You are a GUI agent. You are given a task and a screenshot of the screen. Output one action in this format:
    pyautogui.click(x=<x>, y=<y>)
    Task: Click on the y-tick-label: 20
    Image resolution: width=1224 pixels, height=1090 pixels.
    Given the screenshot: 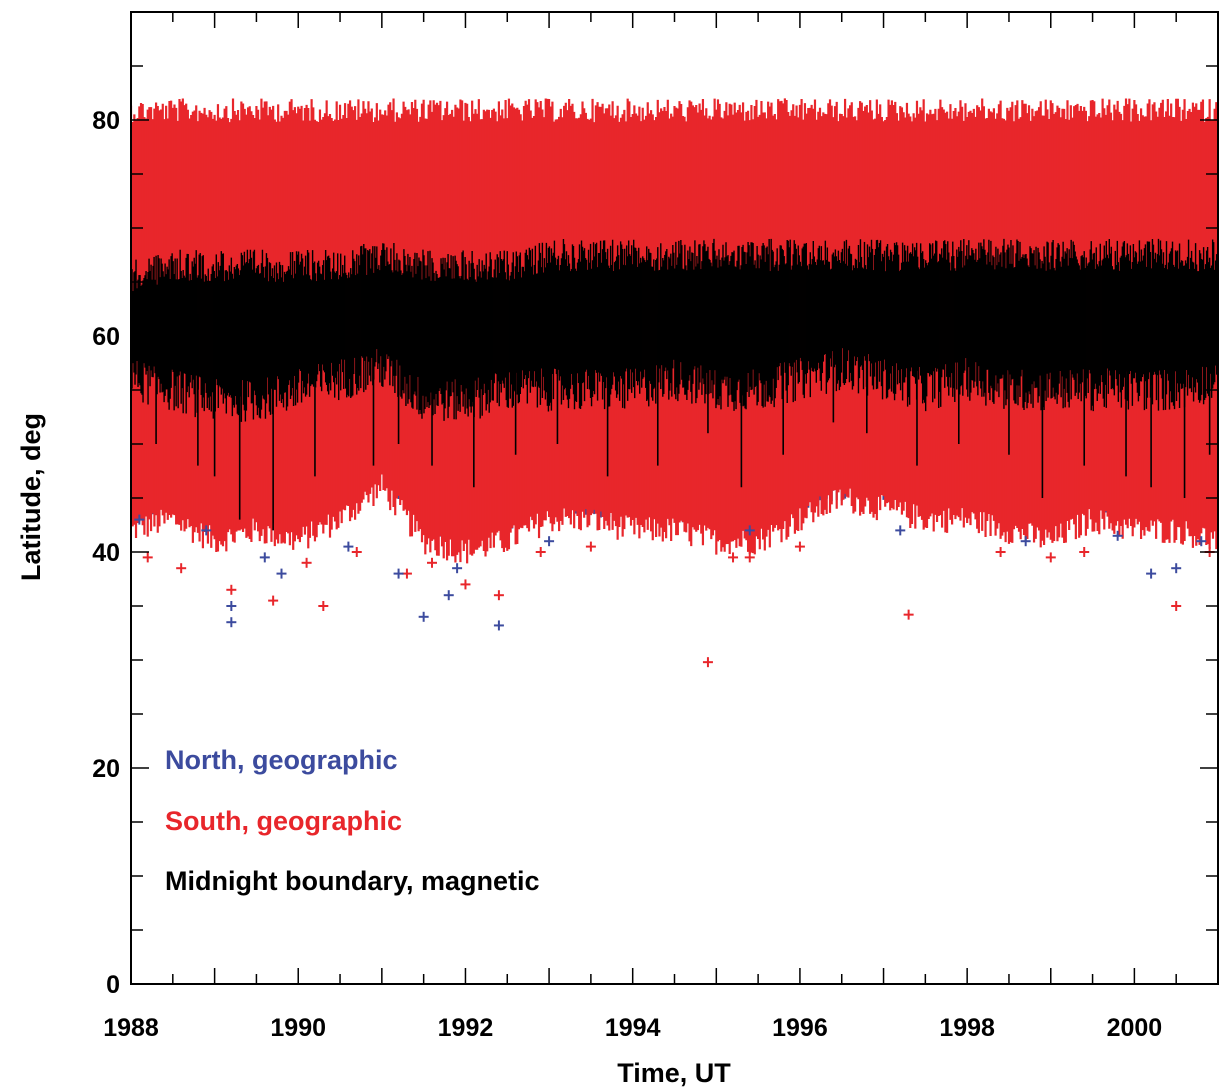 What is the action you would take?
    pyautogui.click(x=106, y=769)
    